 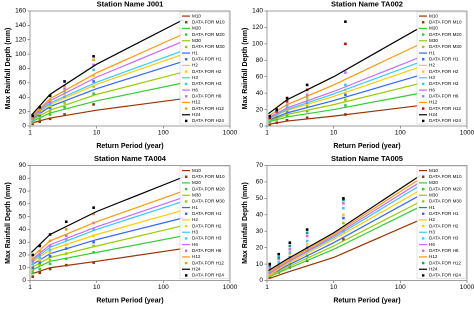 What do you see at coordinates (8, 69) in the screenshot?
I see `y-axis-label: Max Rainfall Depth (mm)` at bounding box center [8, 69].